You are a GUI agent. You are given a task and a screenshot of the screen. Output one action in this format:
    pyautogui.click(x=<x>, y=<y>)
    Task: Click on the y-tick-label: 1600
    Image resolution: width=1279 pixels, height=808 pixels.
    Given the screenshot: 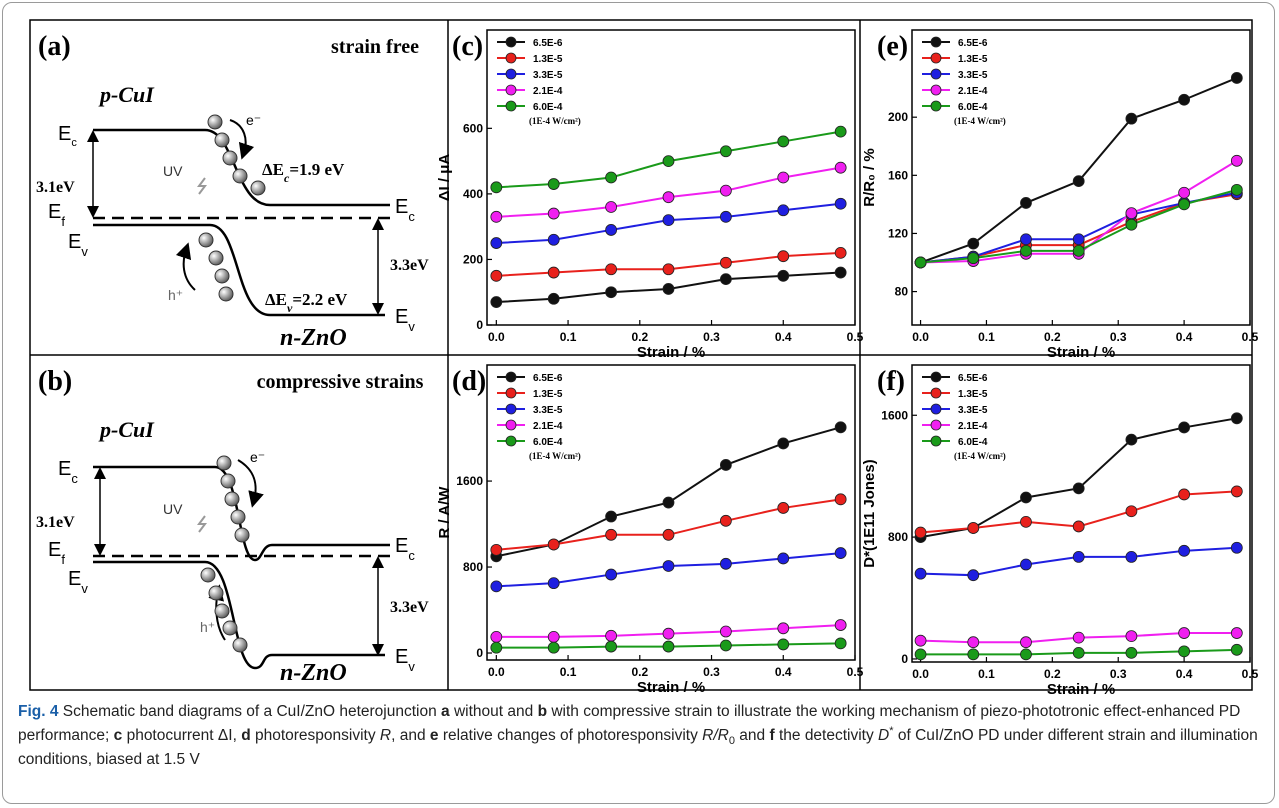 What is the action you would take?
    pyautogui.click(x=894, y=415)
    